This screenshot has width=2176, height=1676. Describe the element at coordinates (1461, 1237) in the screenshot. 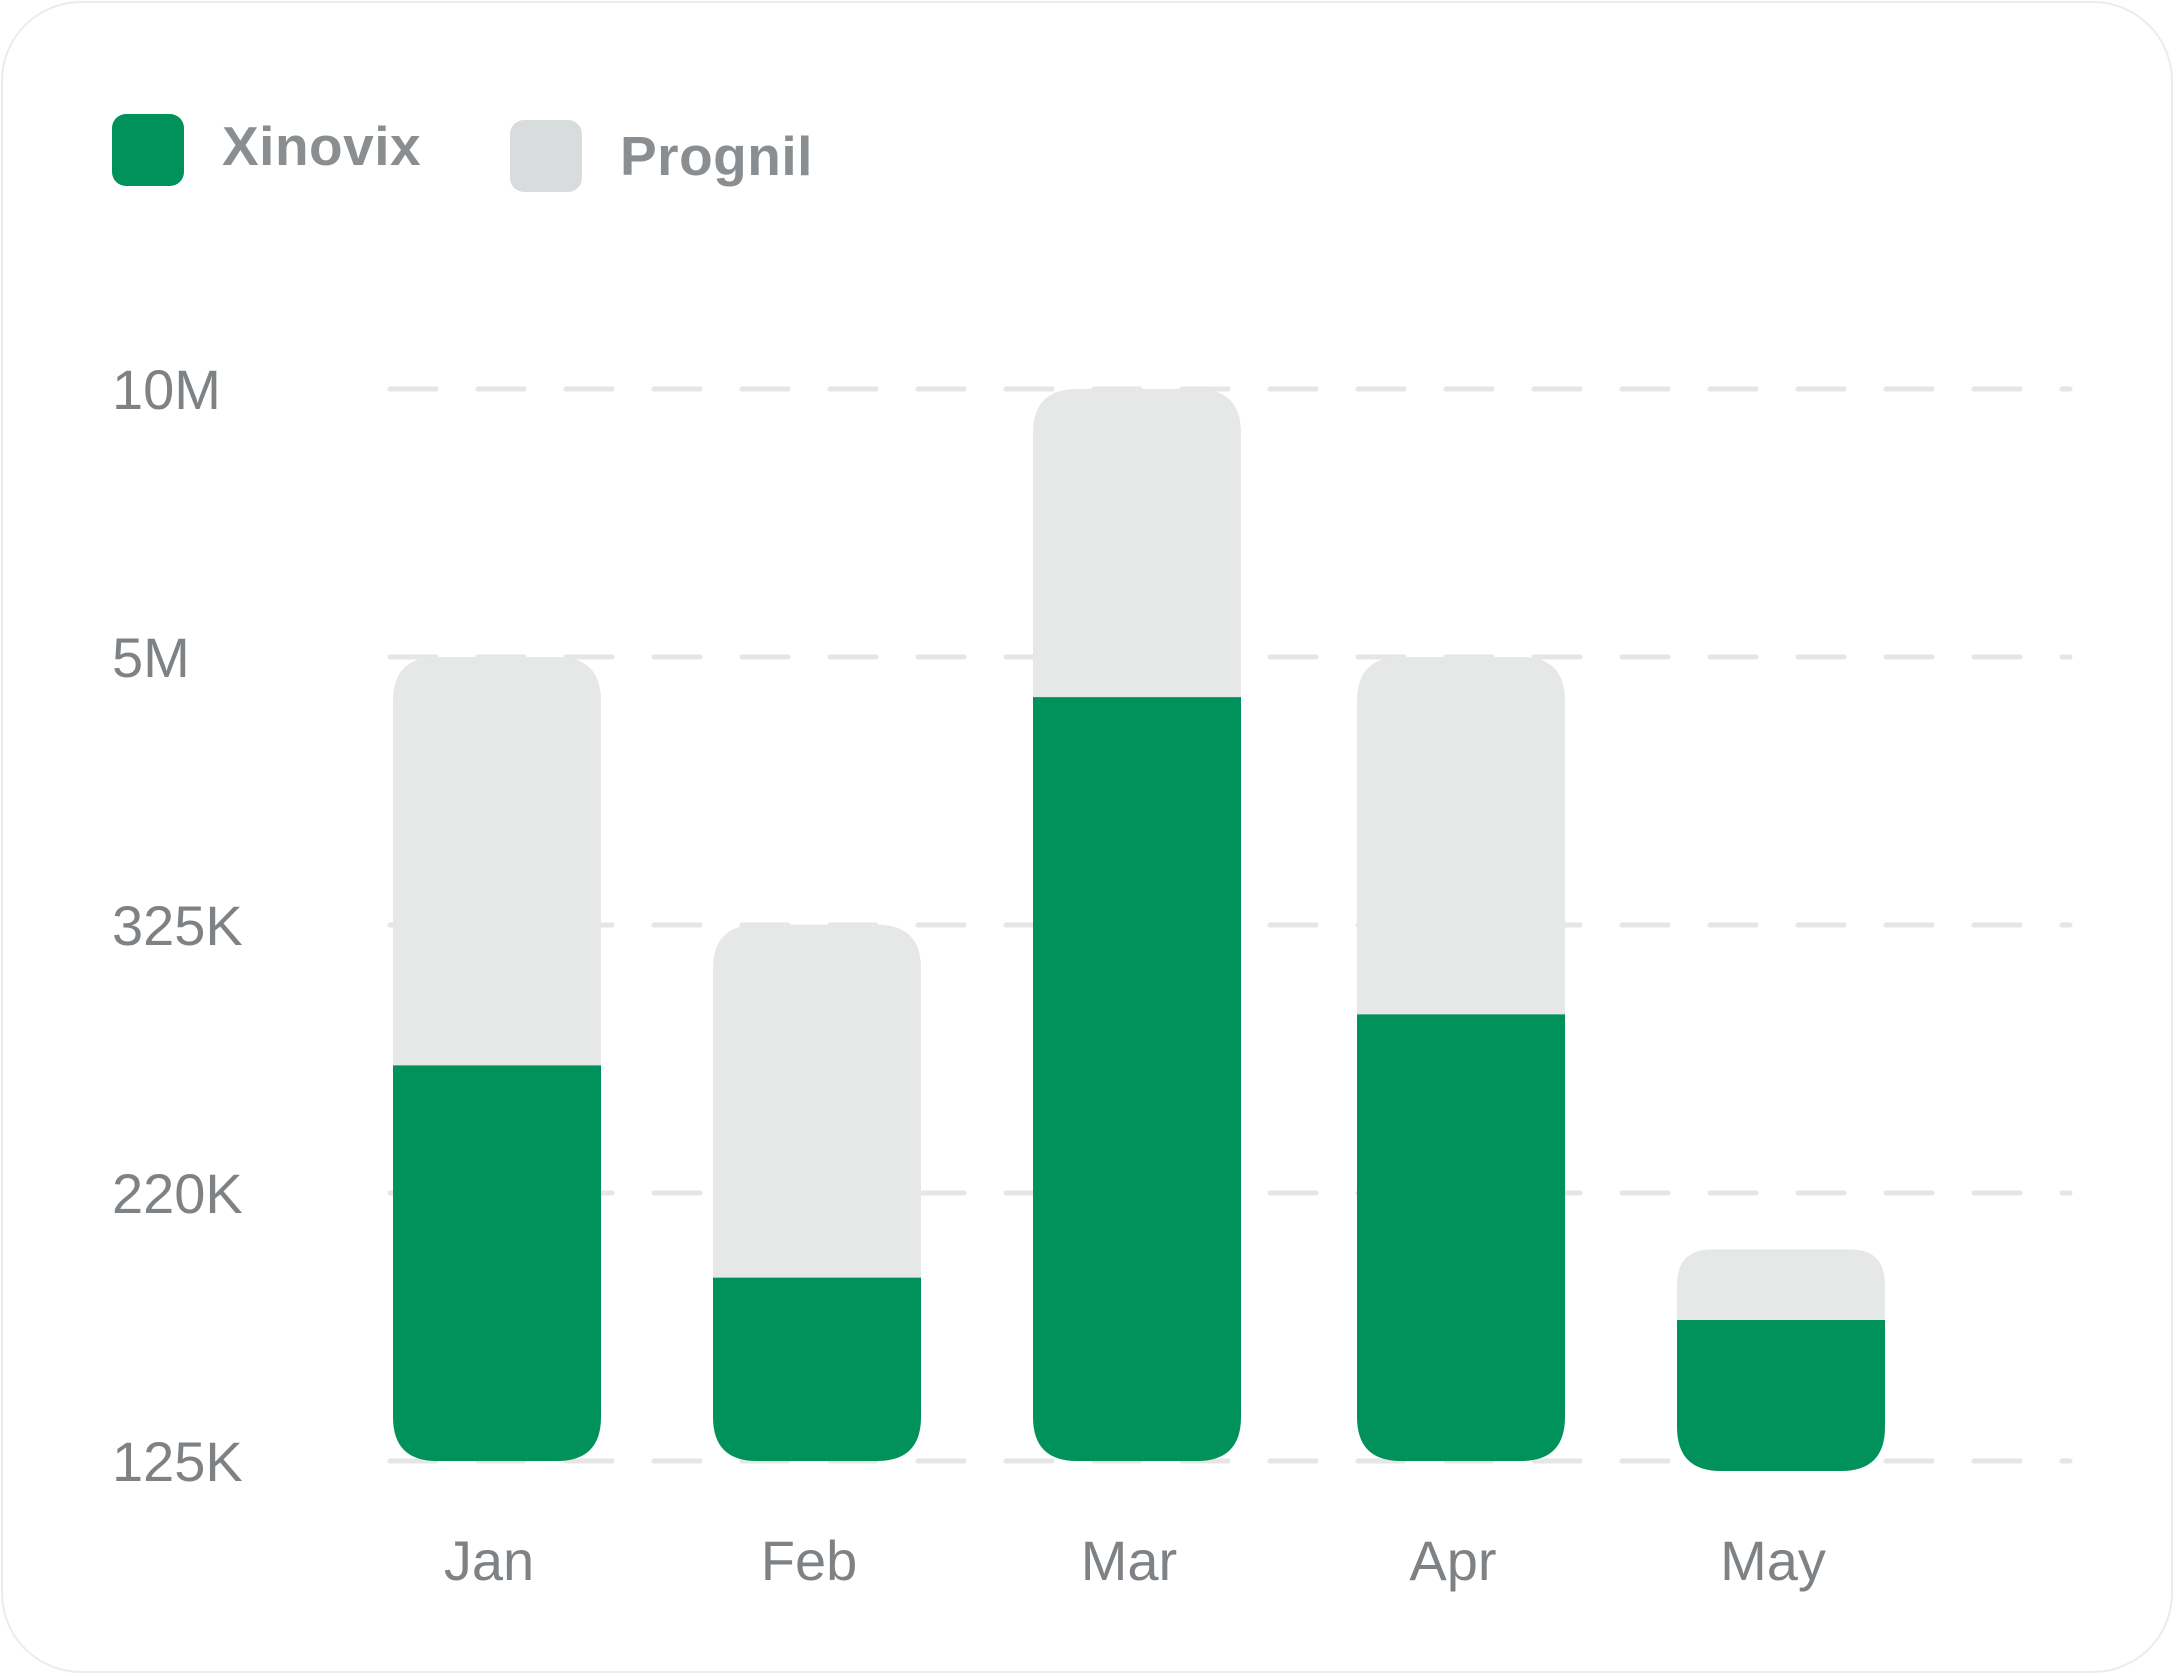

I see `bar-xinovix-apr` at that location.